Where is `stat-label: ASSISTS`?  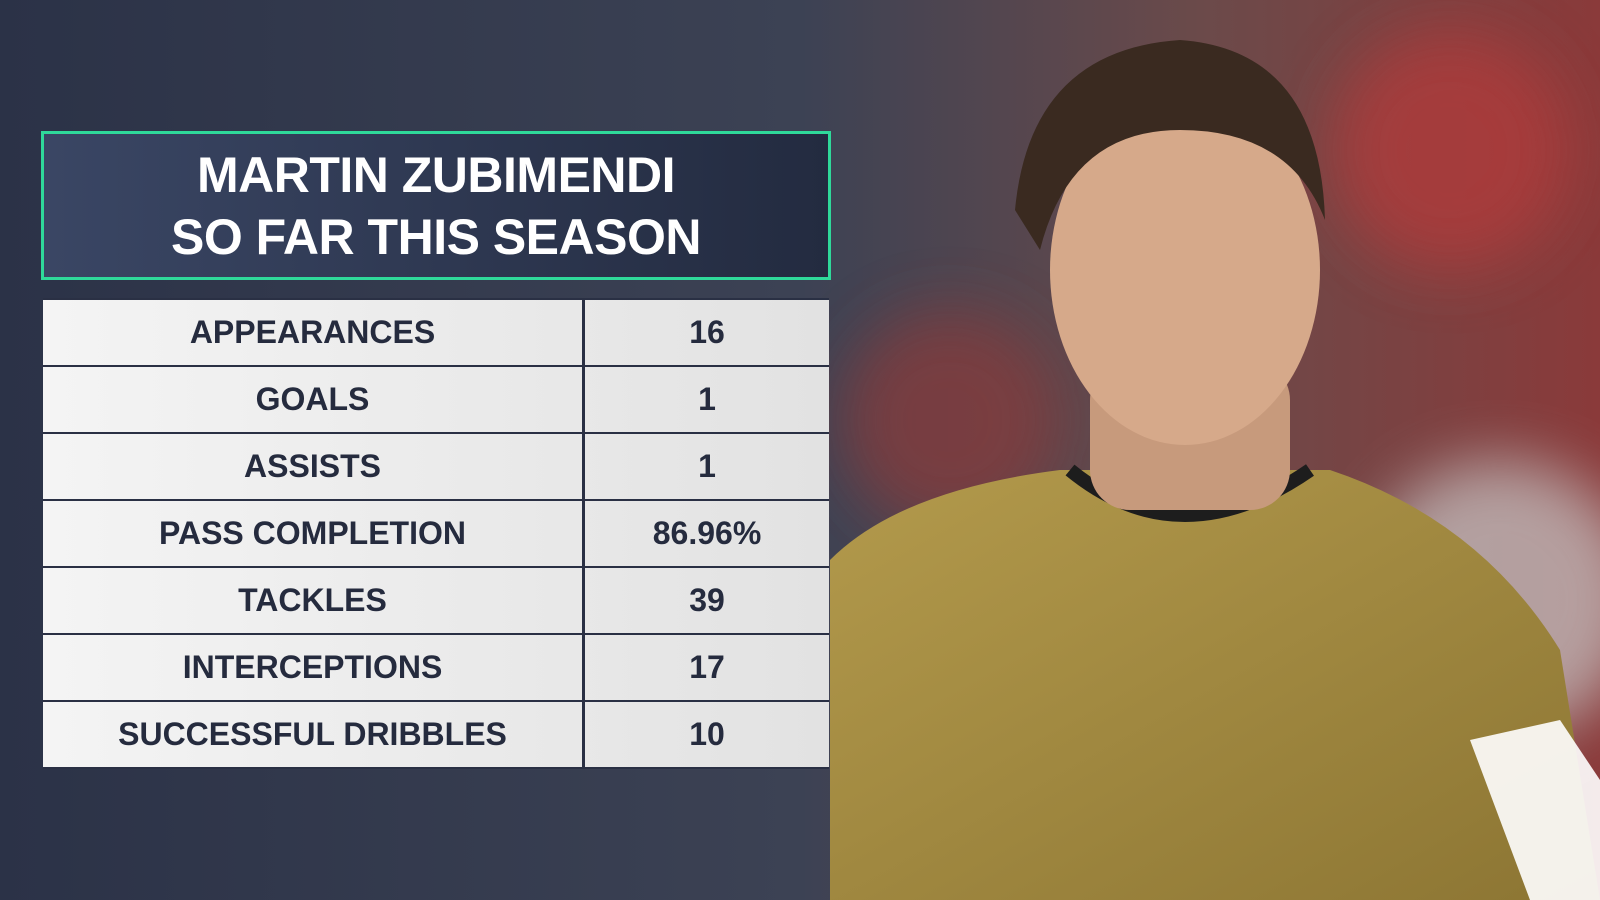 stat-label: ASSISTS is located at coordinates (314, 466).